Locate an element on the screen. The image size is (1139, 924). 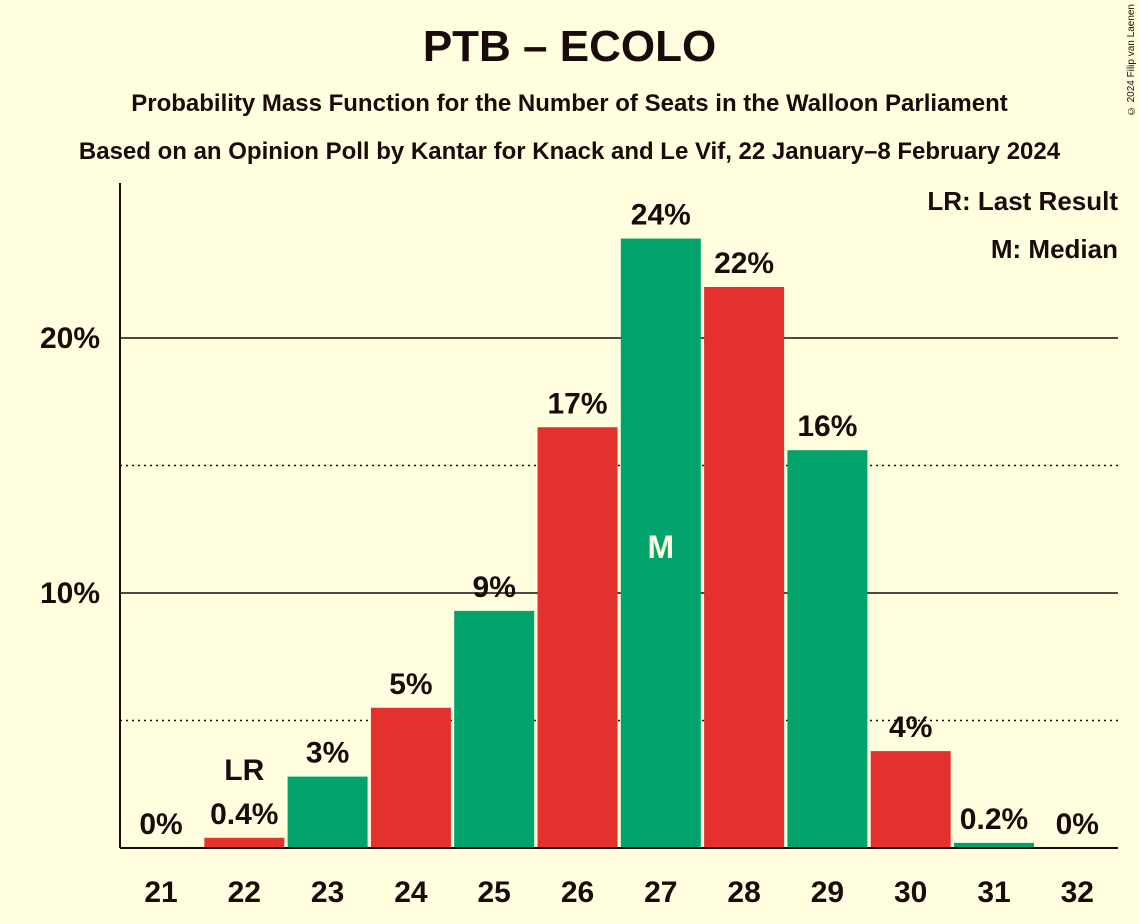
x-tick-label-23: 23 is located at coordinates (327, 892).